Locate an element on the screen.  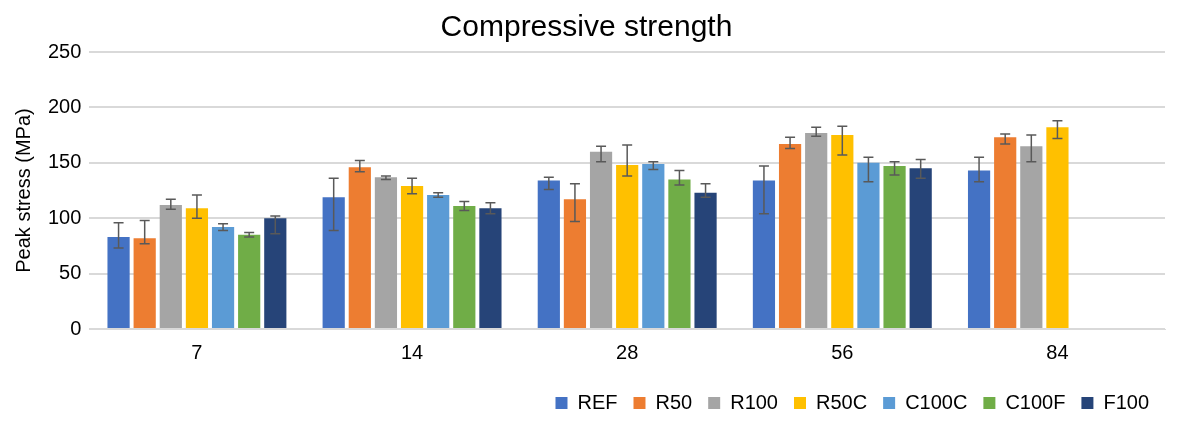
y-tick-label: 100 is located at coordinates (64, 216).